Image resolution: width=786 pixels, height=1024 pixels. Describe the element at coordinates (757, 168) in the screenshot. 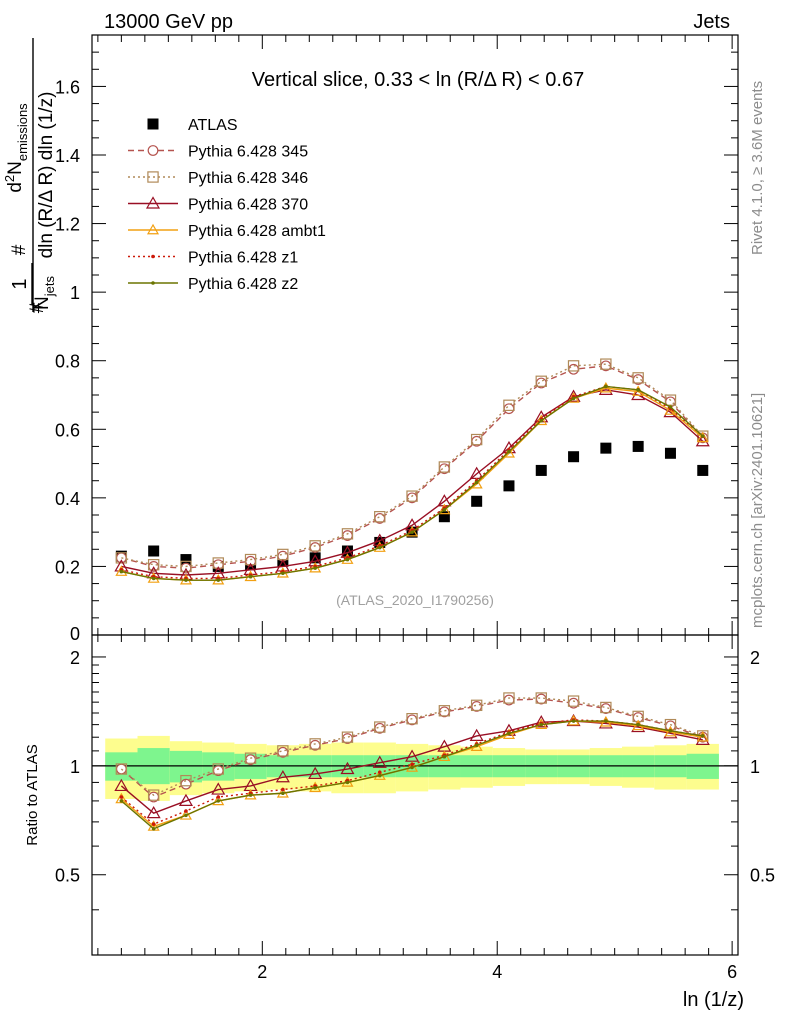

I see `rivet-version-label: Rivet 4.1.0, ≥ 3.6M events` at that location.